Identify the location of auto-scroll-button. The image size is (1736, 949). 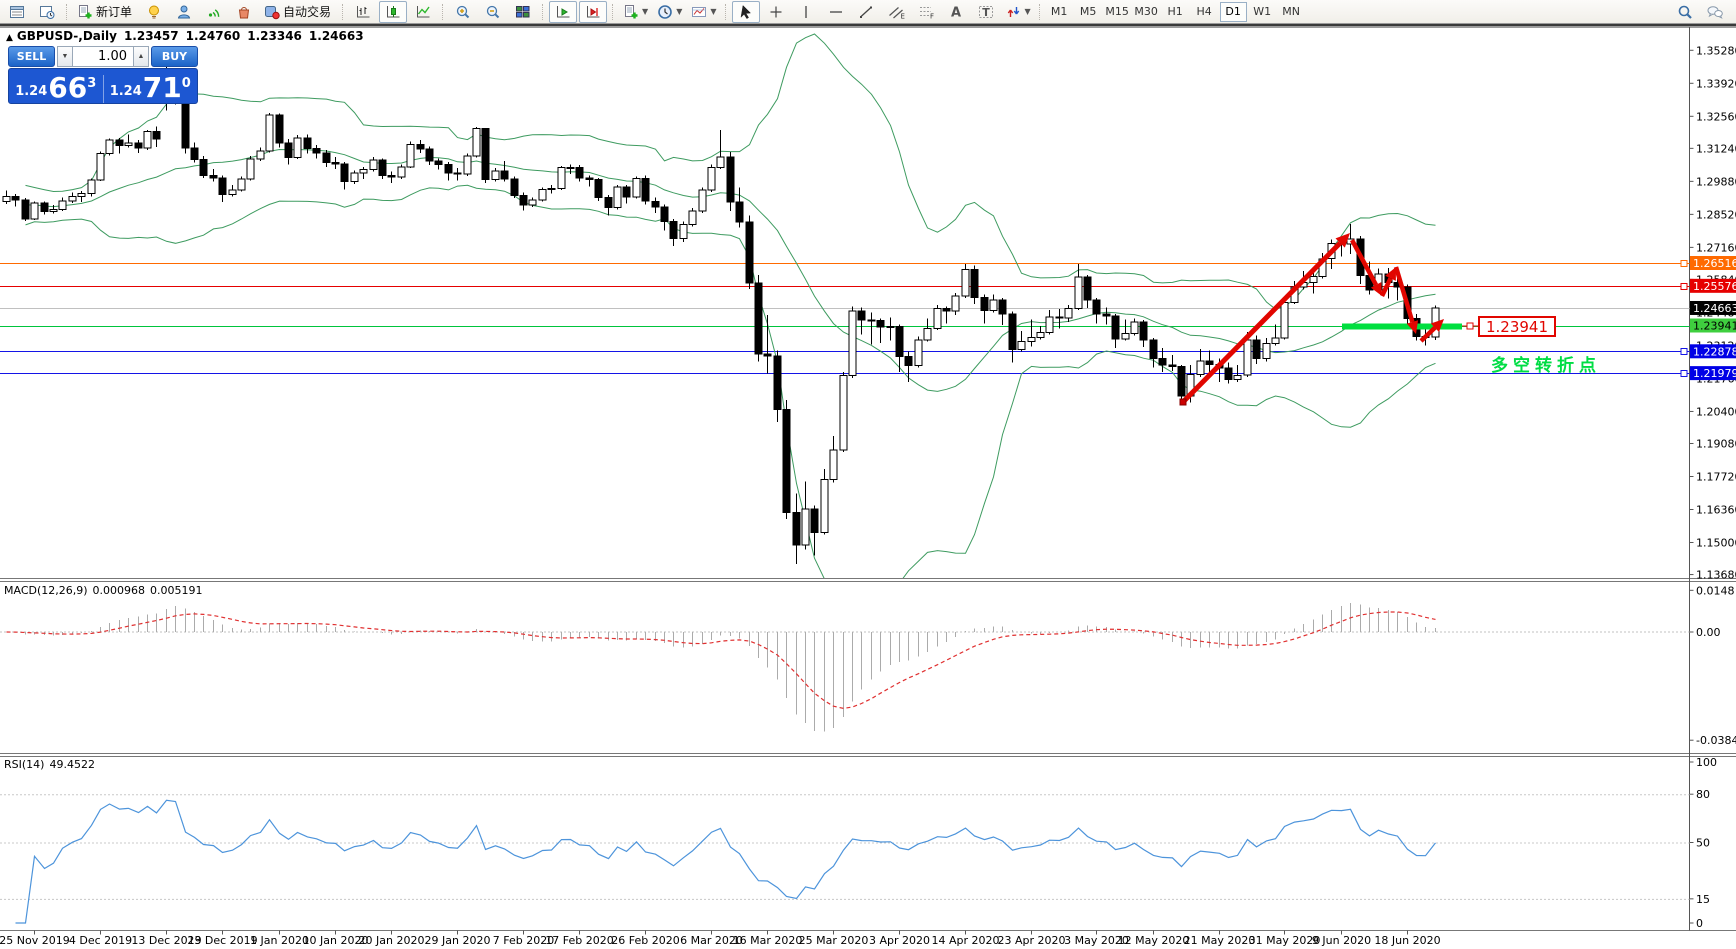
(563, 11).